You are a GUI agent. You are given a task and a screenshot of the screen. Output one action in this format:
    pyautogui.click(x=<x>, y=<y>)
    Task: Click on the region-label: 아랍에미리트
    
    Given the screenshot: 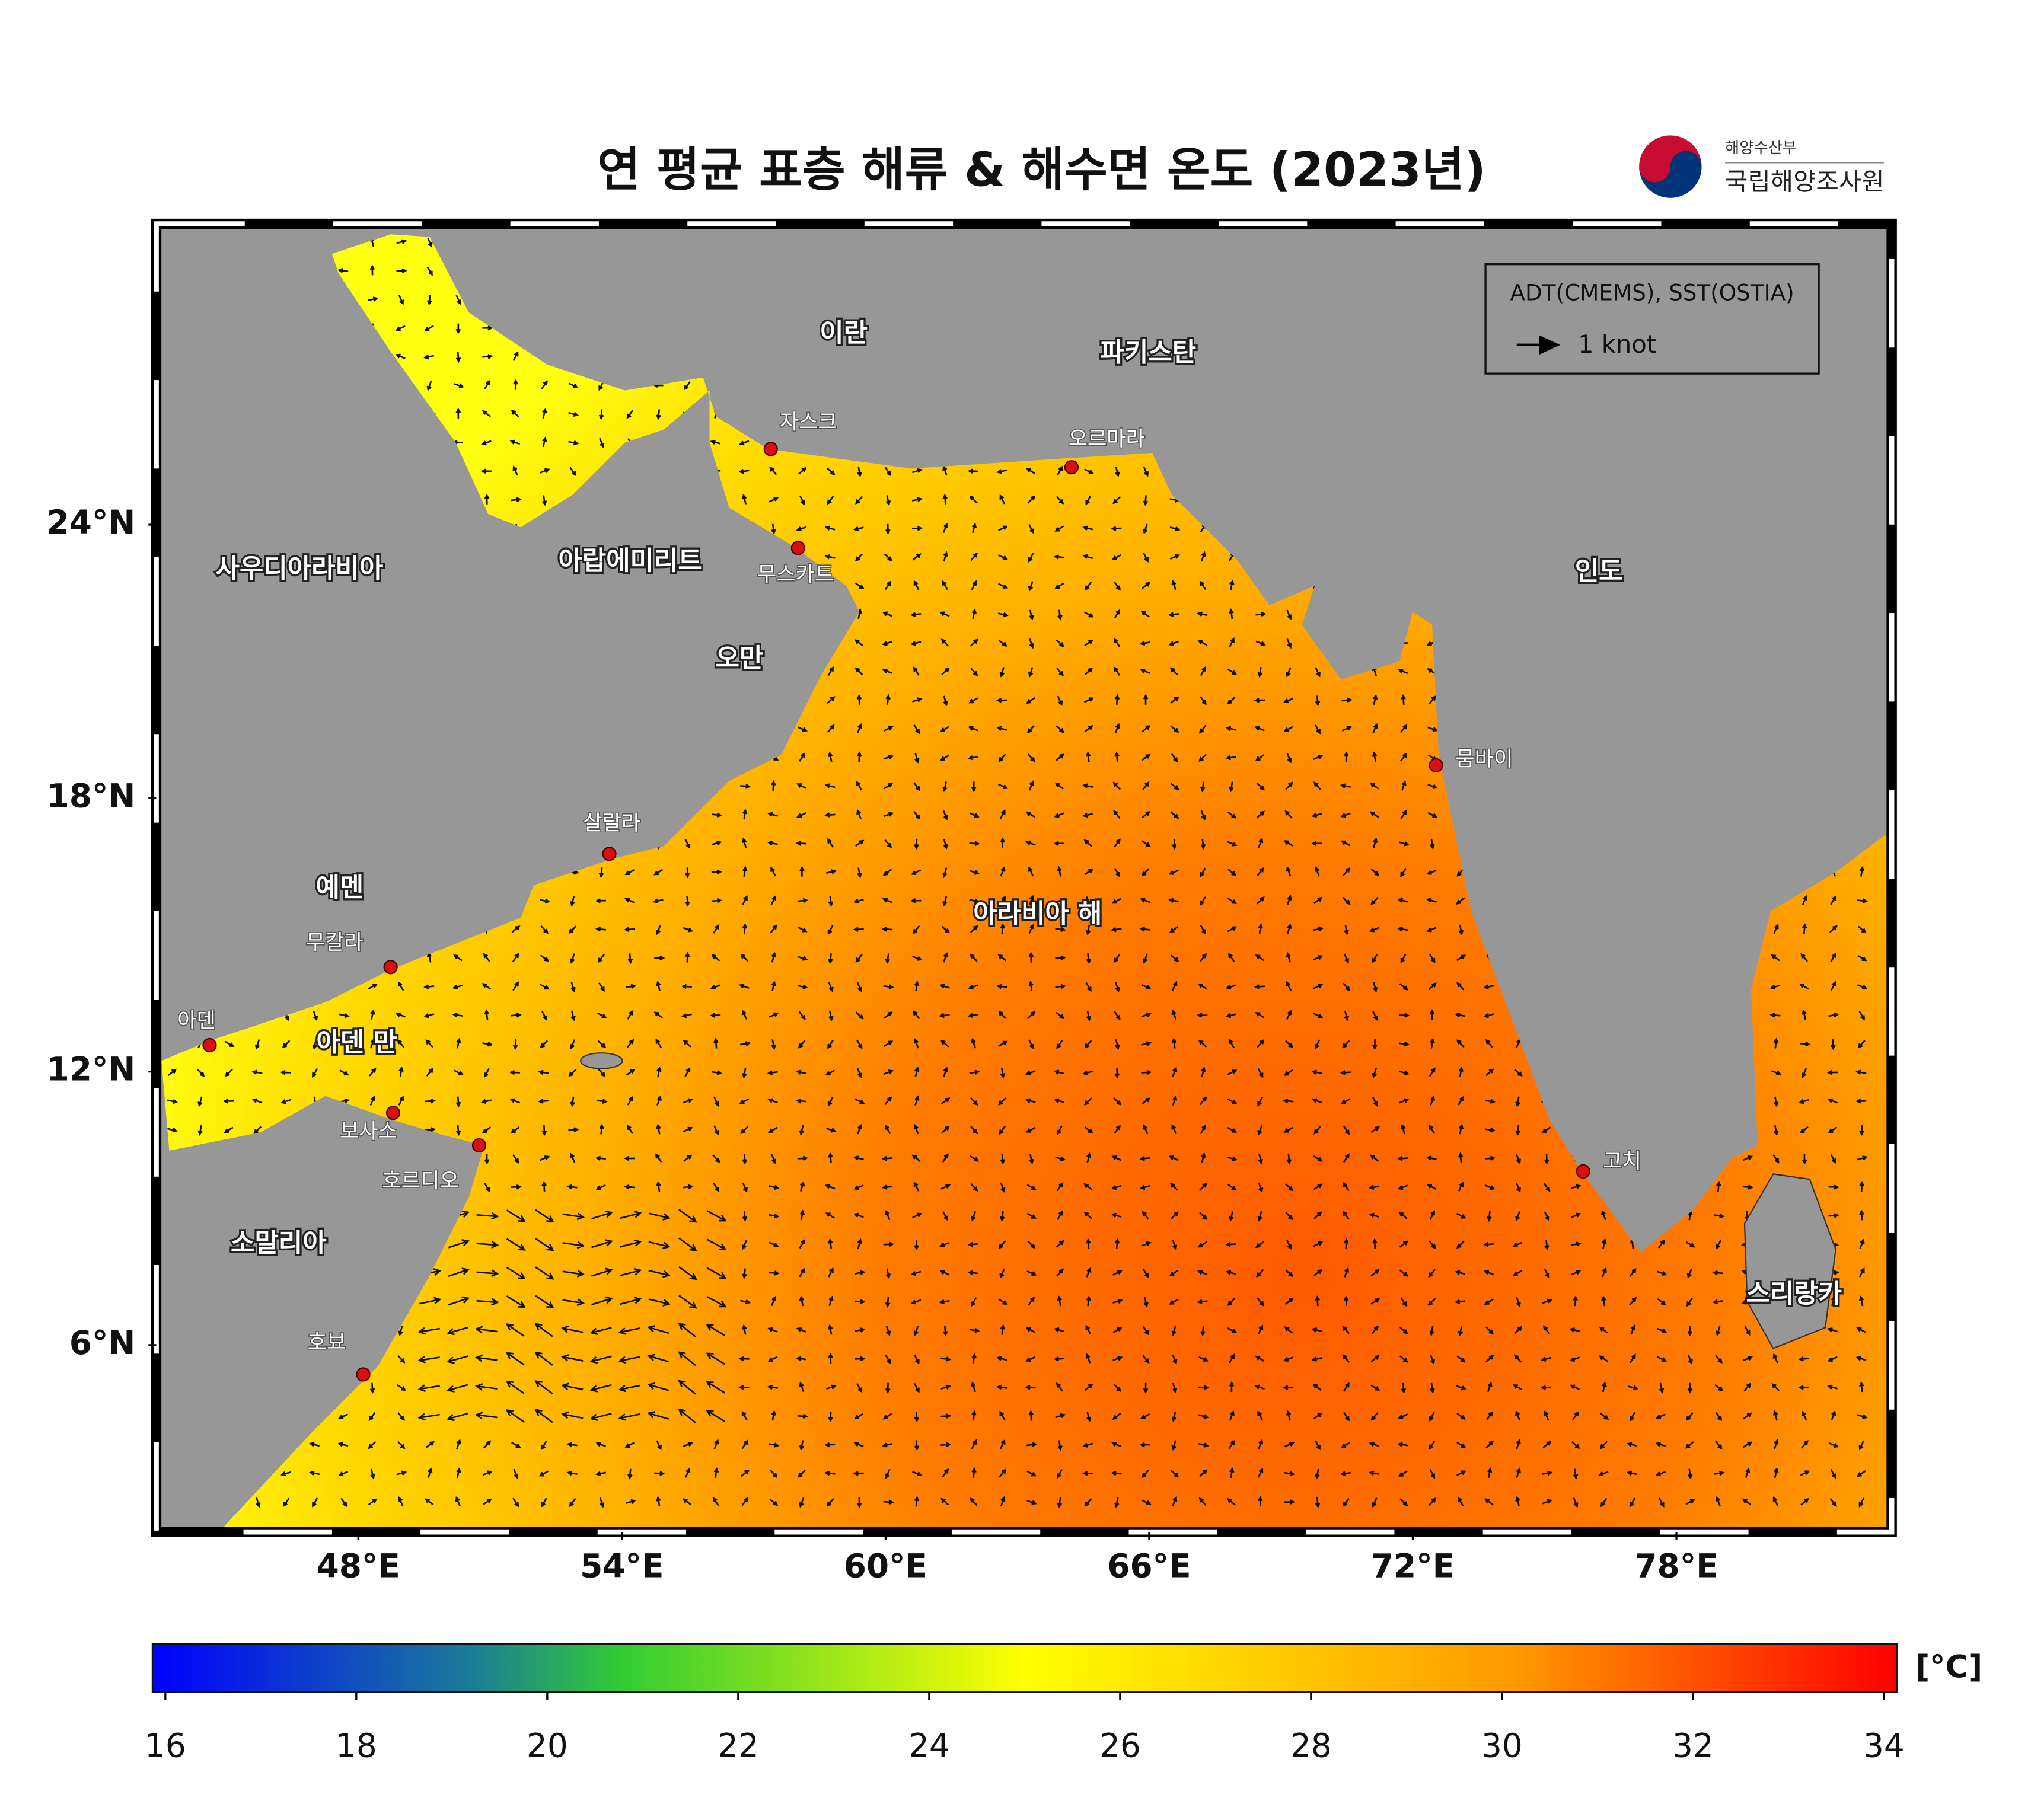 What is the action you would take?
    pyautogui.click(x=630, y=561)
    